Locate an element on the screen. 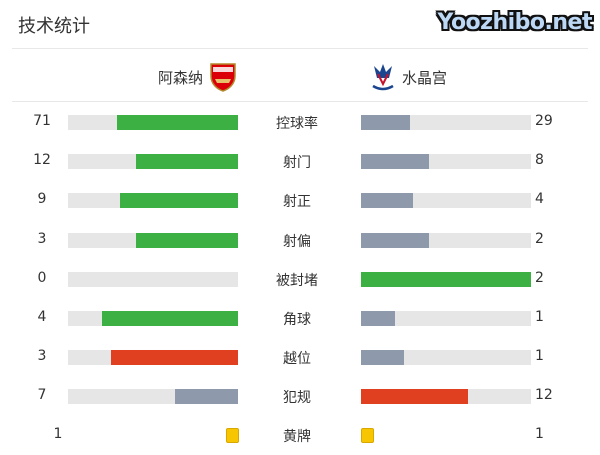 Image resolution: width=600 pixels, height=455 pixels. stat-row: 3 射偏 2 is located at coordinates (300, 240).